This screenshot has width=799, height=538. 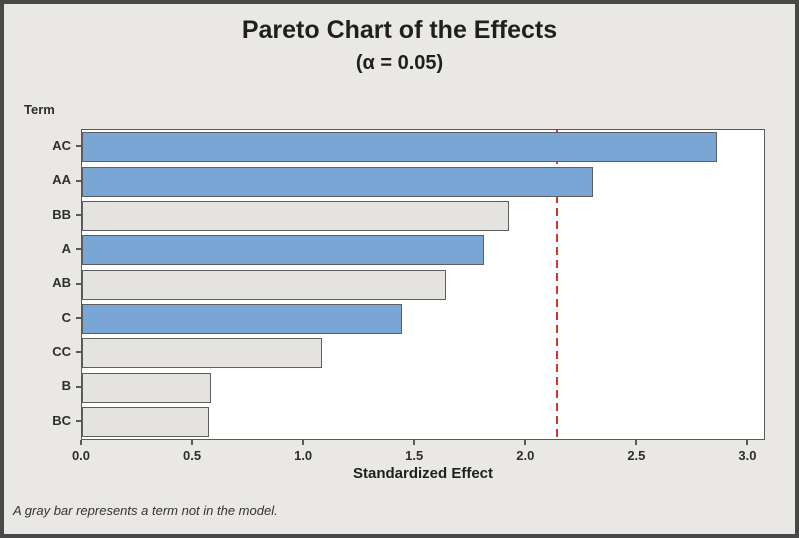 What do you see at coordinates (242, 318) in the screenshot?
I see `bar-C` at bounding box center [242, 318].